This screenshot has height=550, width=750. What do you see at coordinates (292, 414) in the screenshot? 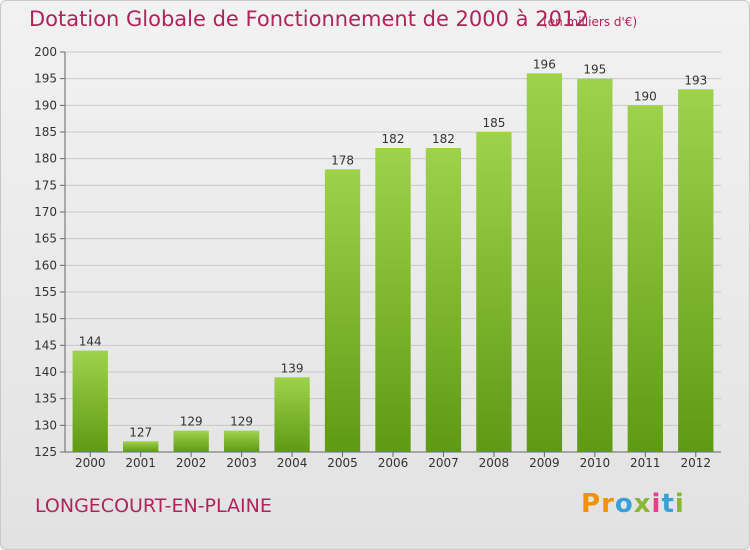
I see `bar-2004` at bounding box center [292, 414].